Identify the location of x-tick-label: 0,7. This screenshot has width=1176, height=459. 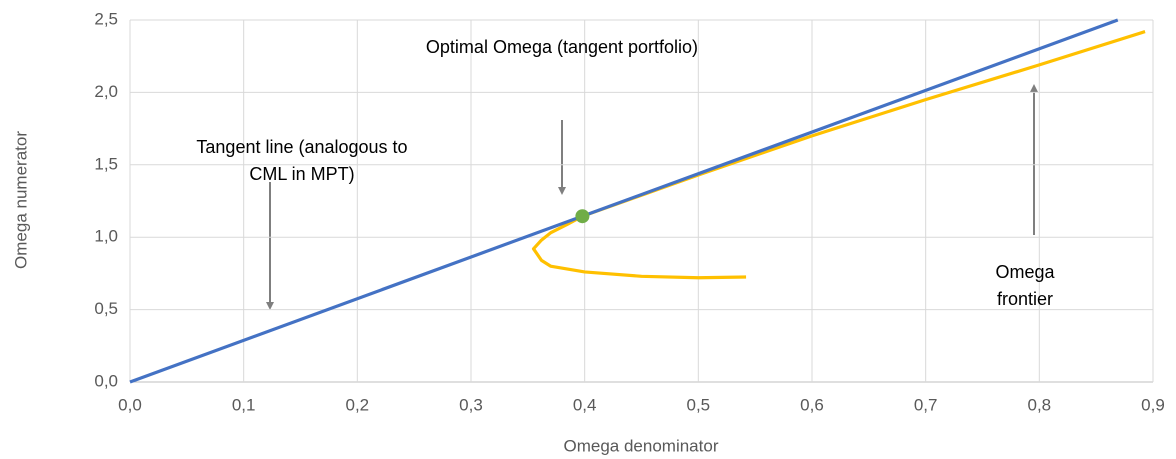
(926, 404).